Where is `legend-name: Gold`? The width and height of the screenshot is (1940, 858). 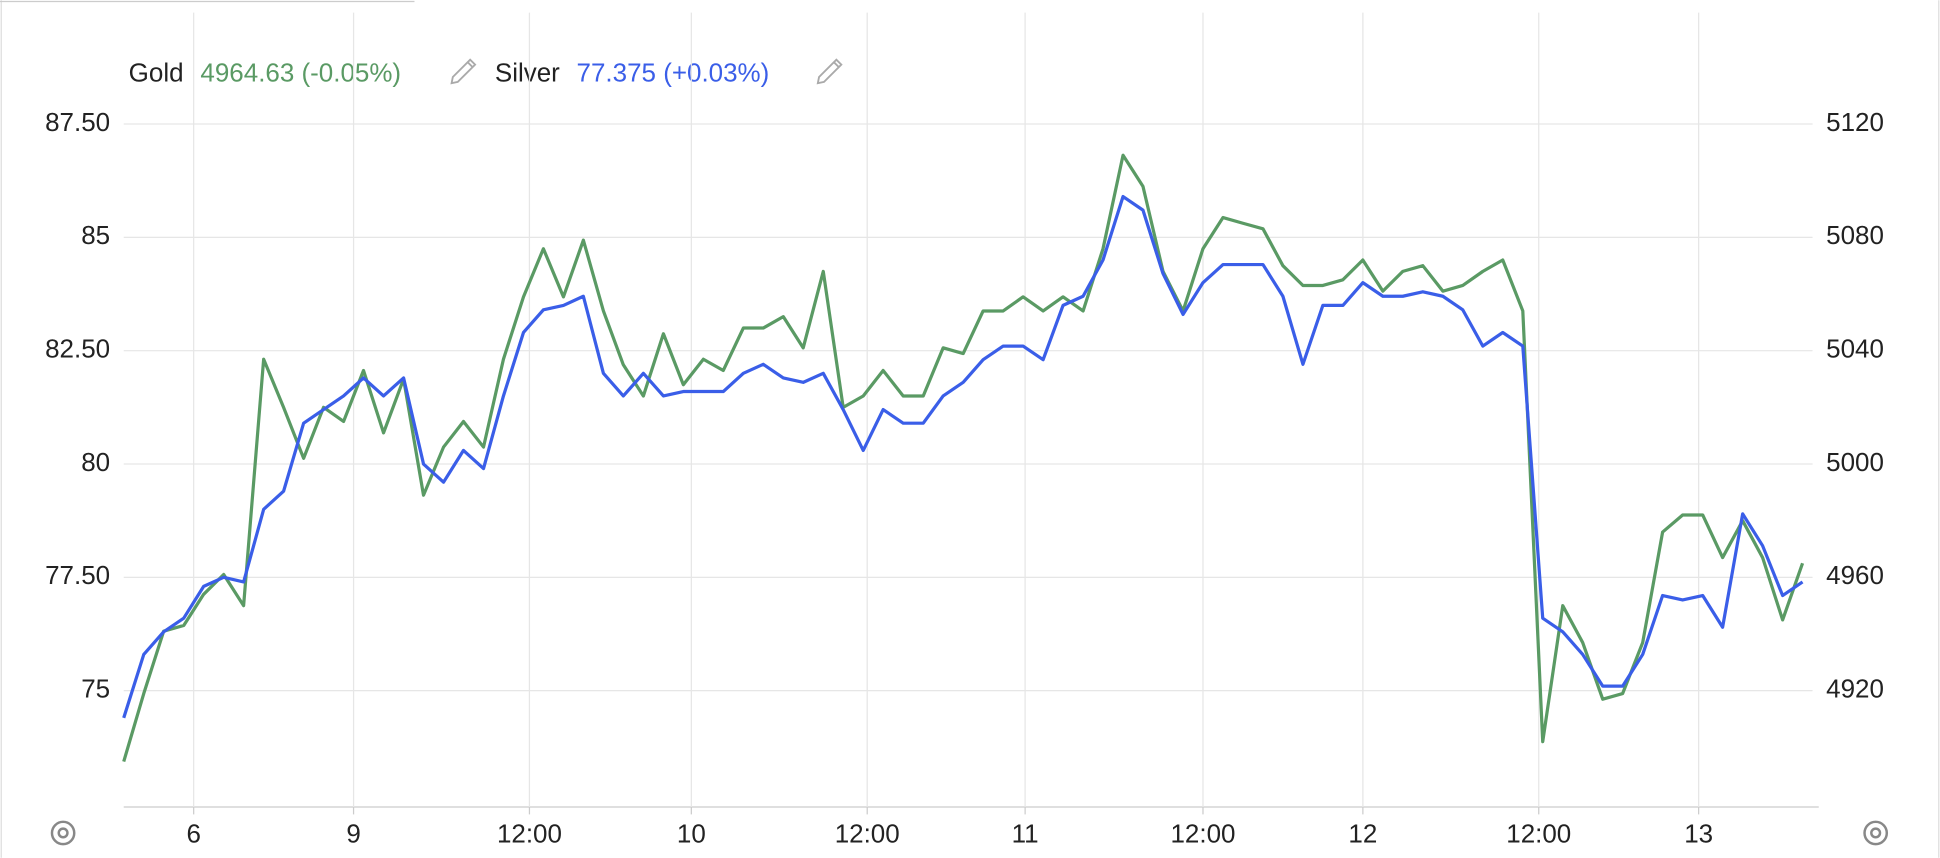 legend-name: Gold is located at coordinates (156, 72).